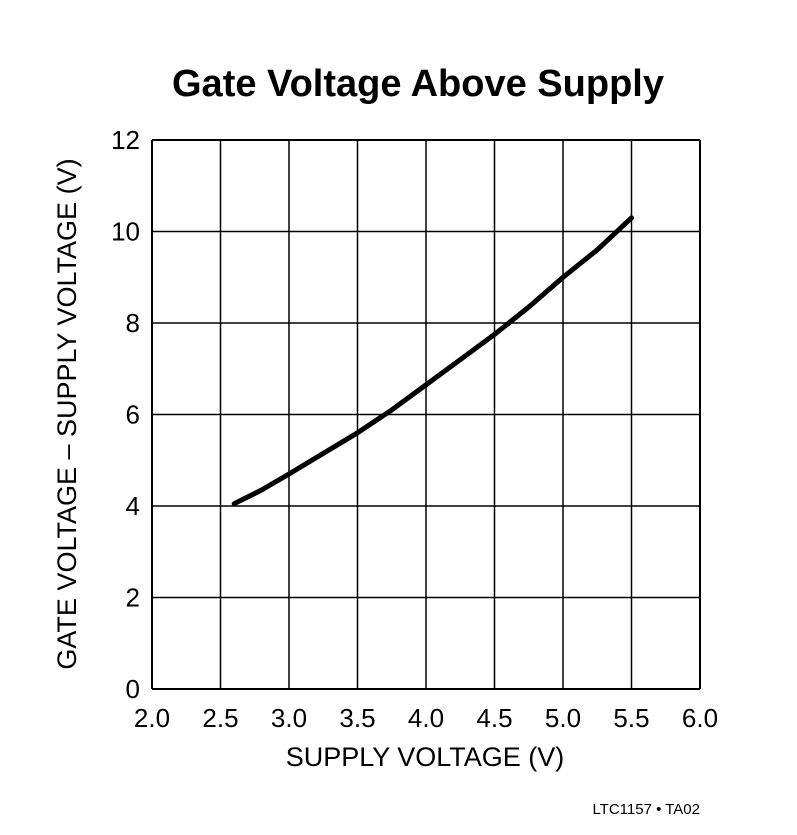 The image size is (797, 835). I want to click on x-tick-label: 6.0, so click(700, 718).